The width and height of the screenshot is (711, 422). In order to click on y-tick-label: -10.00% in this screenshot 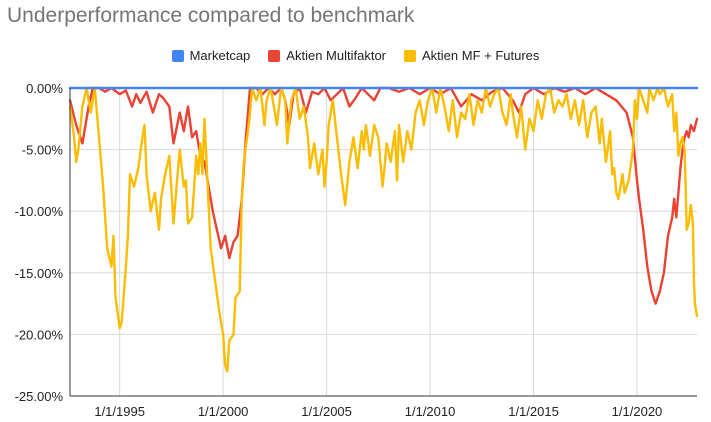, I will do `click(39, 211)`.